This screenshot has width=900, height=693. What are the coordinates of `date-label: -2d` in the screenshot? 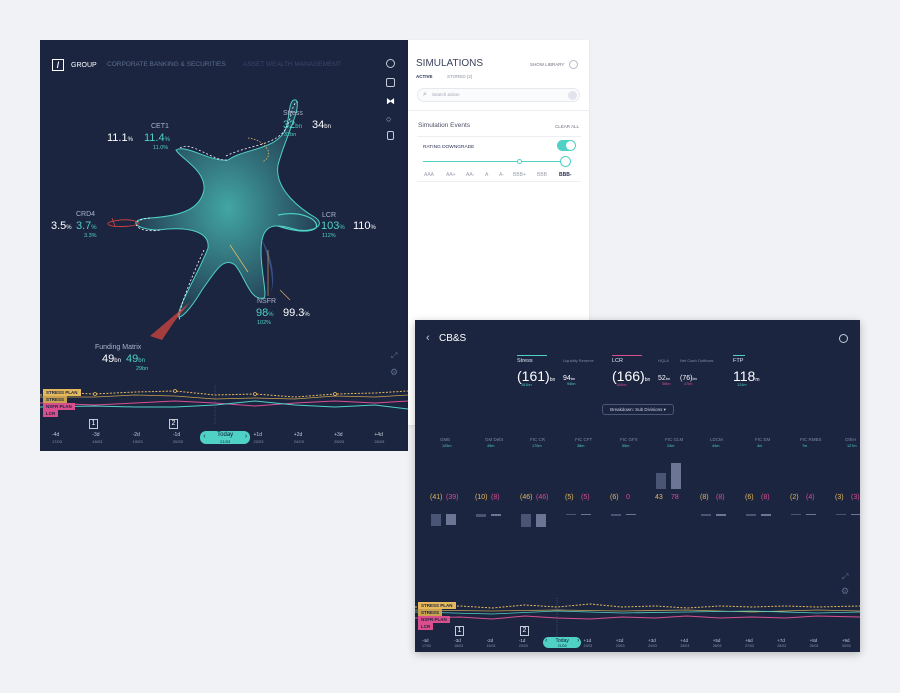 It's located at (136, 435).